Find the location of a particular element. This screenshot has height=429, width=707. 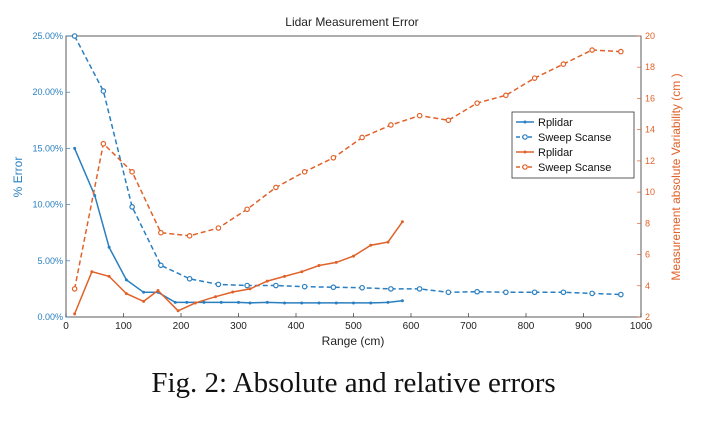

legend-box is located at coordinates (573, 145).